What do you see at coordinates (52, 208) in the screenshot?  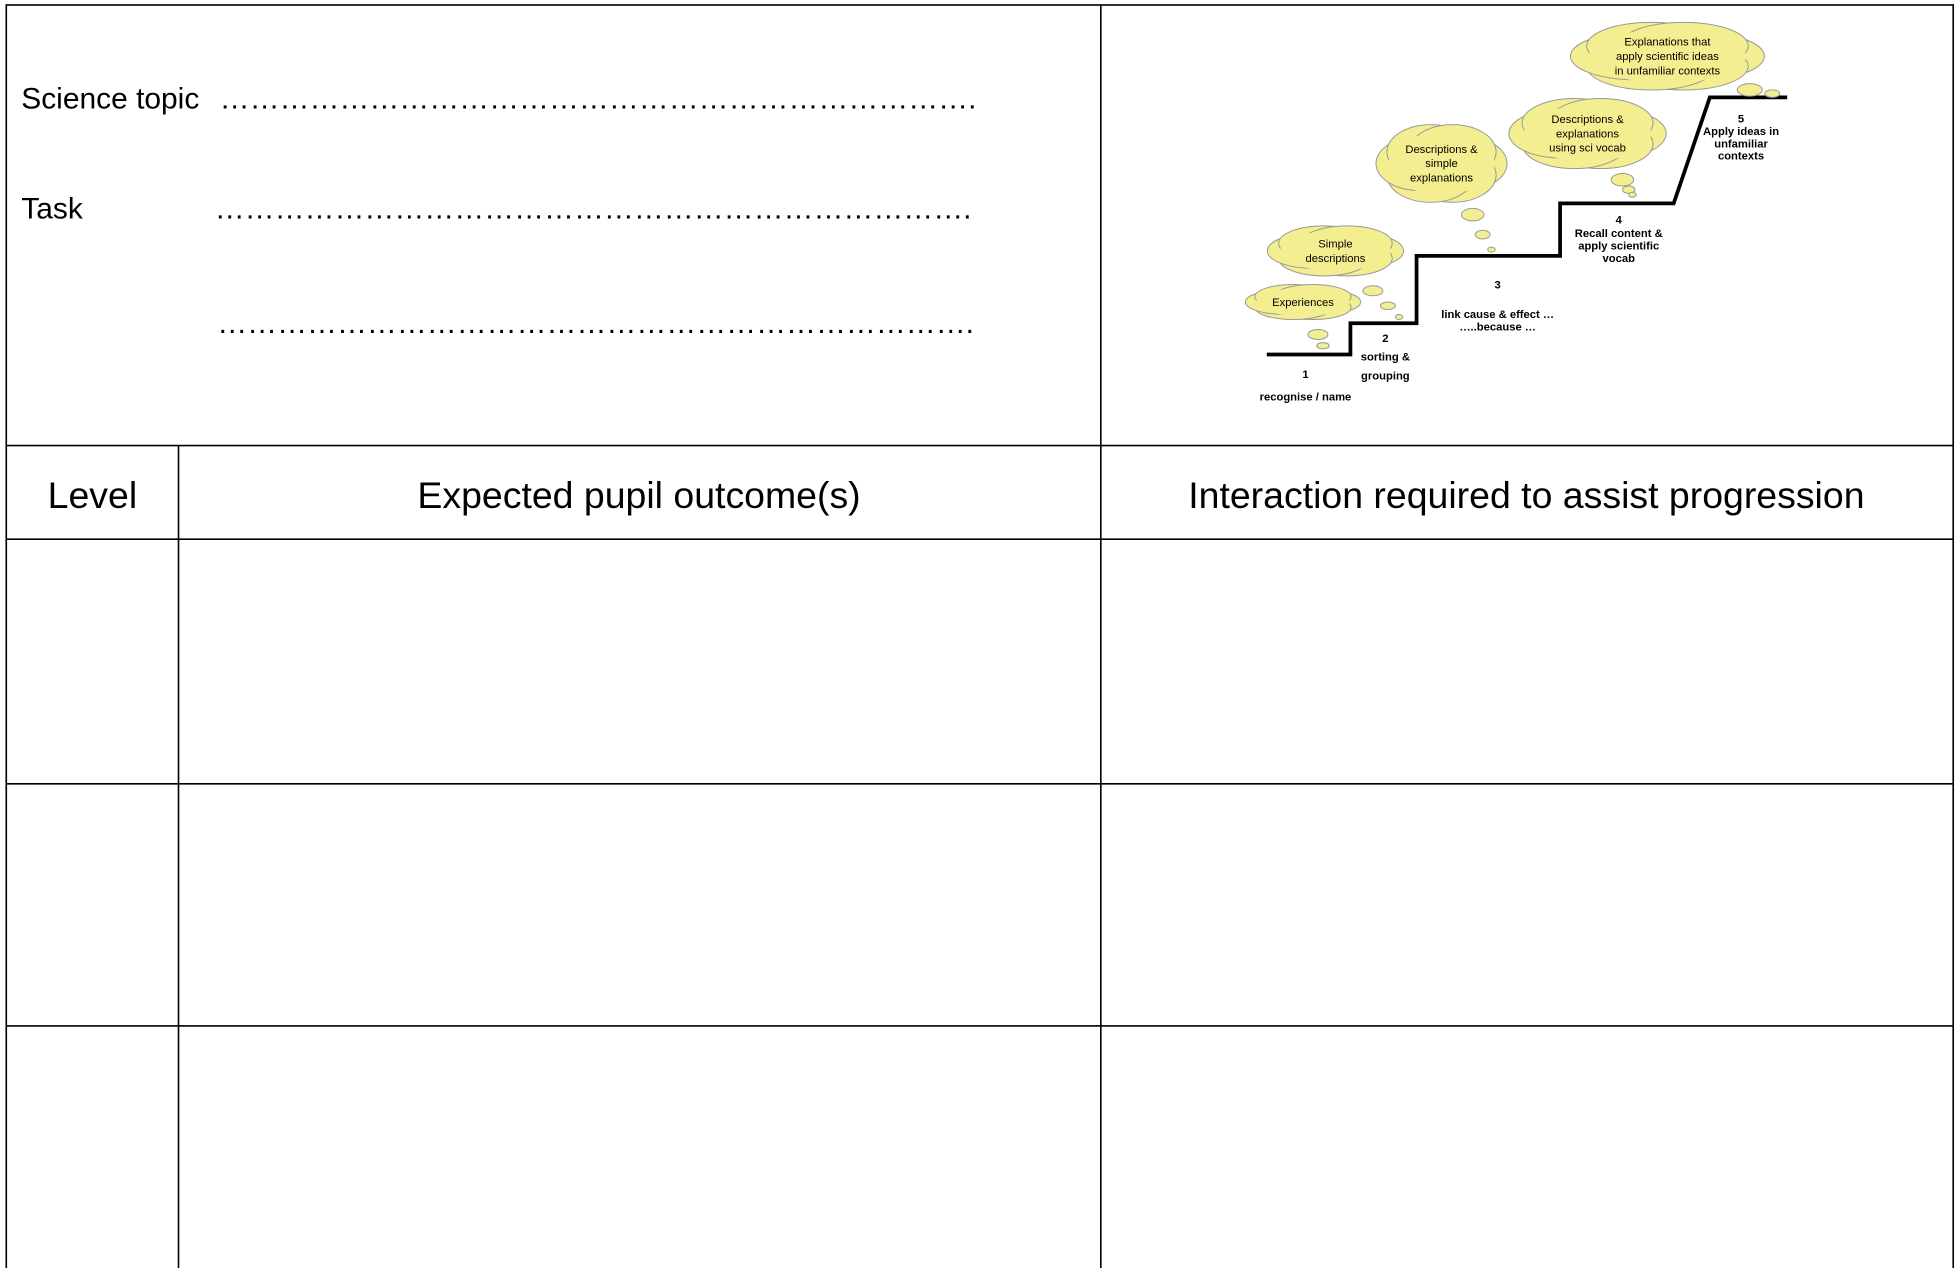 I see `task-label: Task` at bounding box center [52, 208].